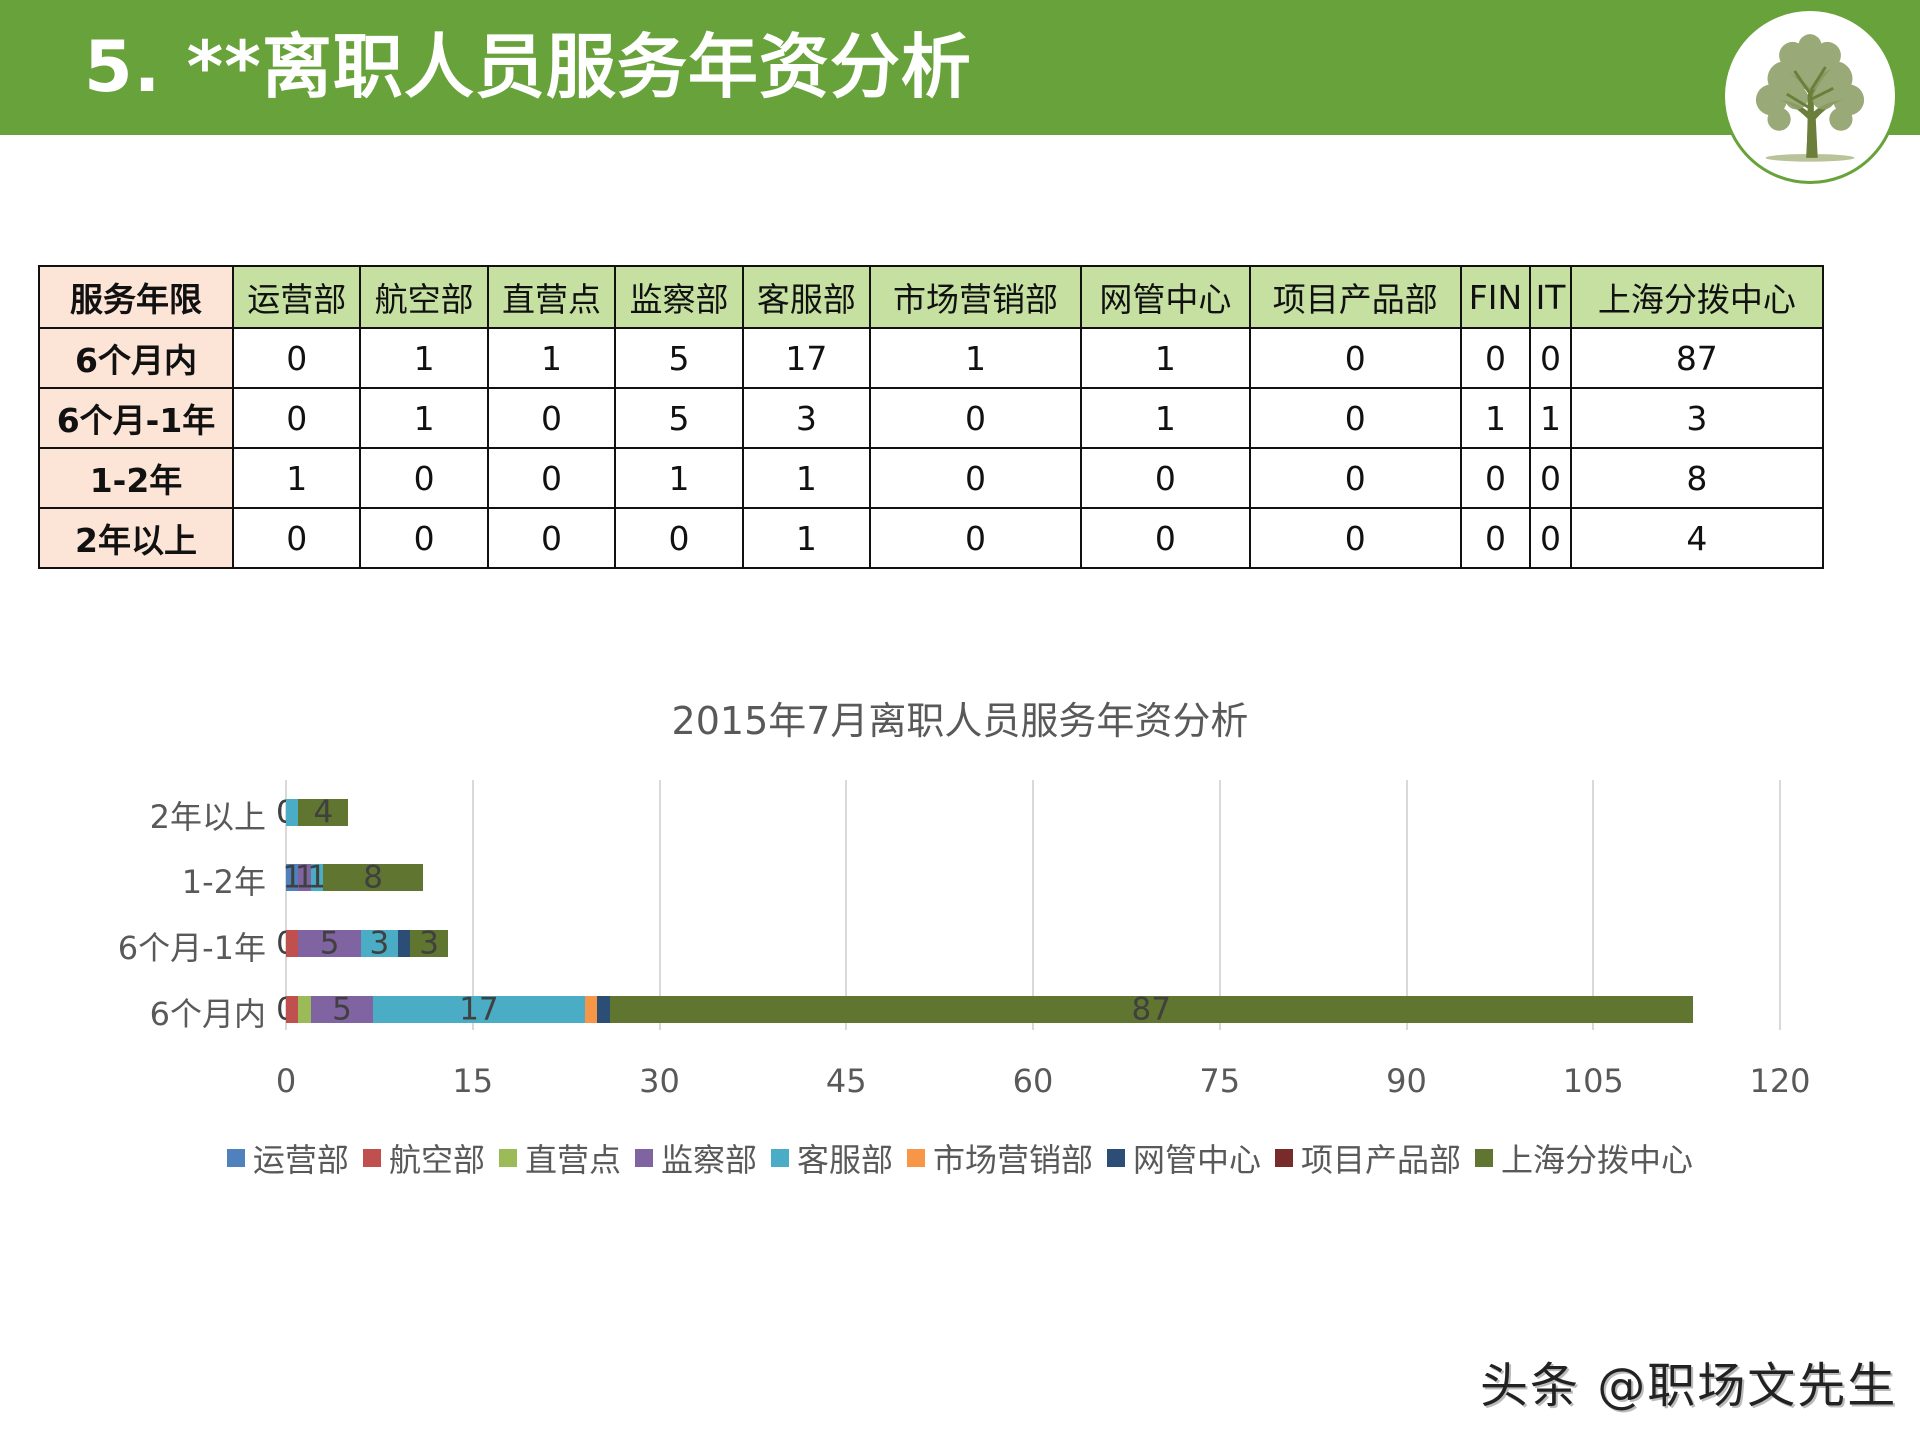  I want to click on watermark: 头条 @职场文先生, so click(1689, 1386).